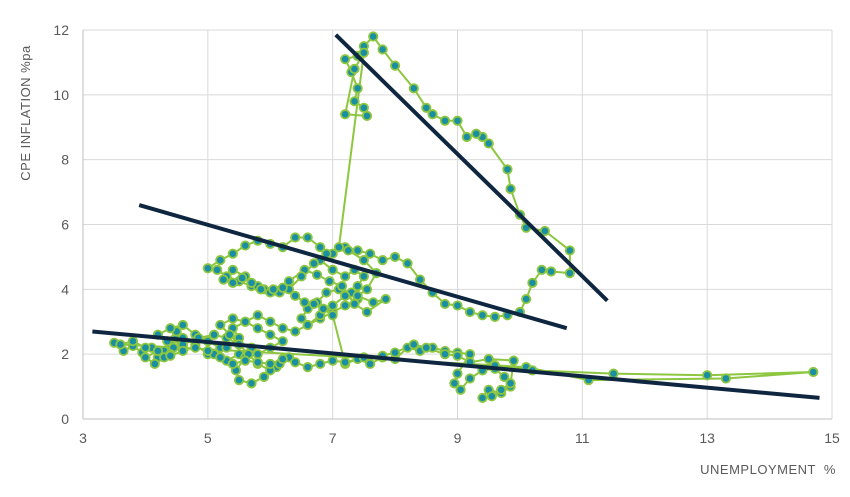 This screenshot has height=497, width=850. I want to click on y-tick-label: 2, so click(65, 354).